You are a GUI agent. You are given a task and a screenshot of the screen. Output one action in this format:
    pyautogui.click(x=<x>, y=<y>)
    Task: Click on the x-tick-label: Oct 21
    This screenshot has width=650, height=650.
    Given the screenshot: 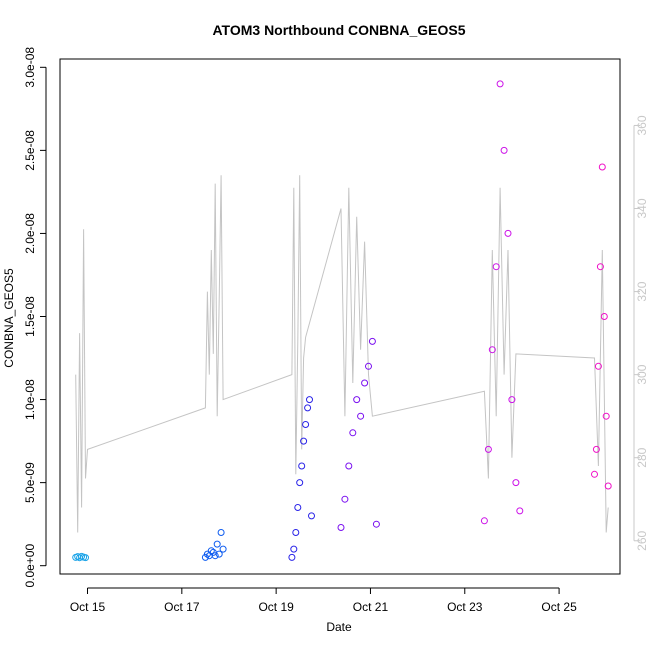 What is the action you would take?
    pyautogui.click(x=371, y=607)
    